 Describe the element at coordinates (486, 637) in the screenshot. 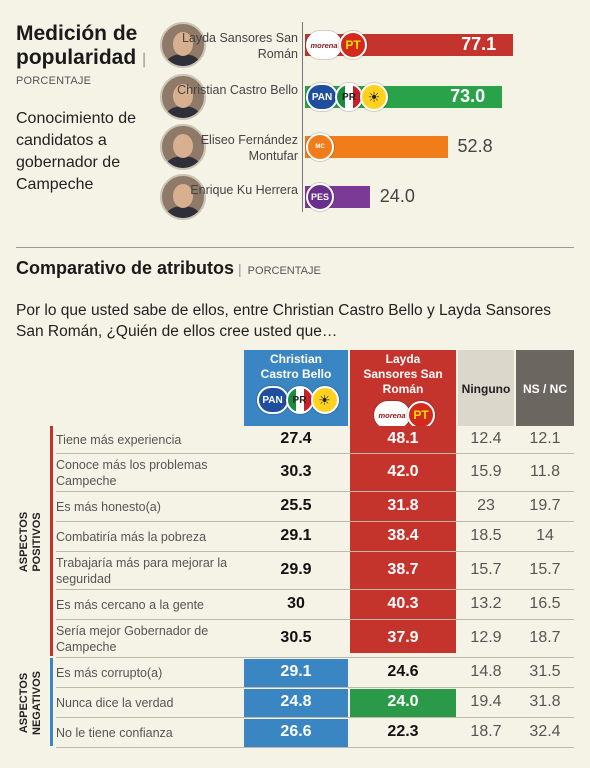

I see `cell-value: 12.9` at that location.